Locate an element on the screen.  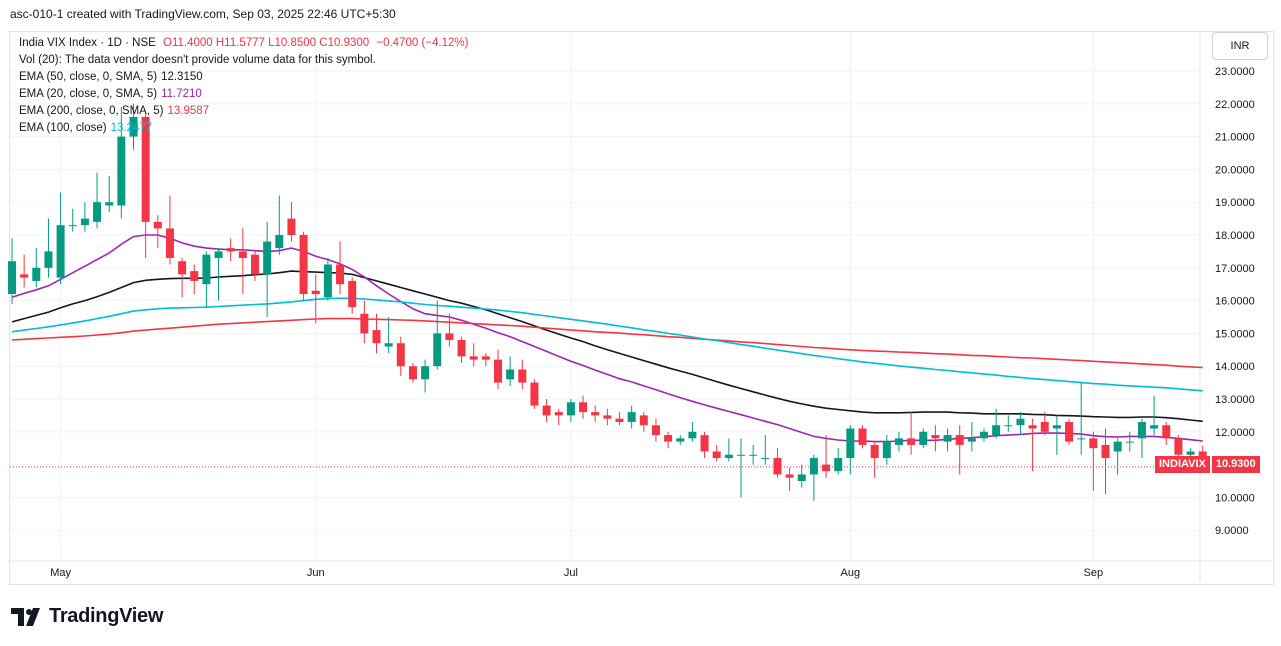
tradingview-wordmark: TradingView is located at coordinates (106, 616).